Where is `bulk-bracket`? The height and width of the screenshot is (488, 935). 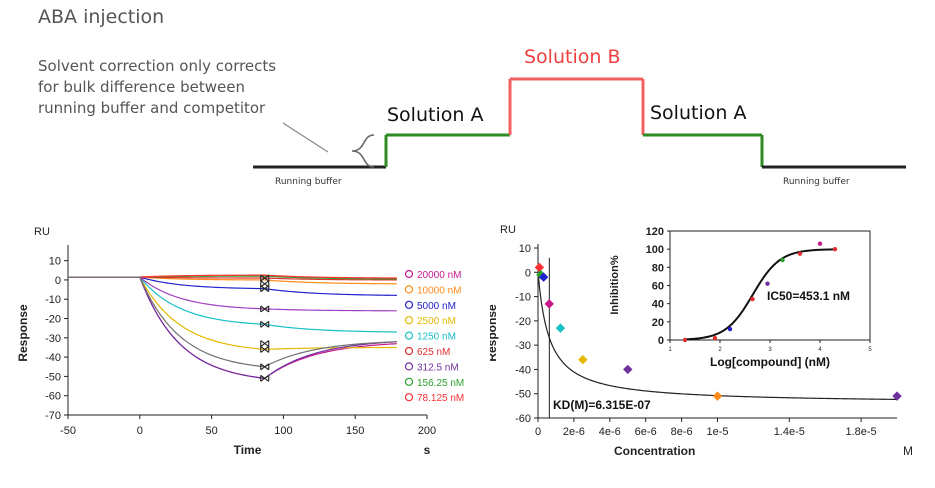 bulk-bracket is located at coordinates (363, 151).